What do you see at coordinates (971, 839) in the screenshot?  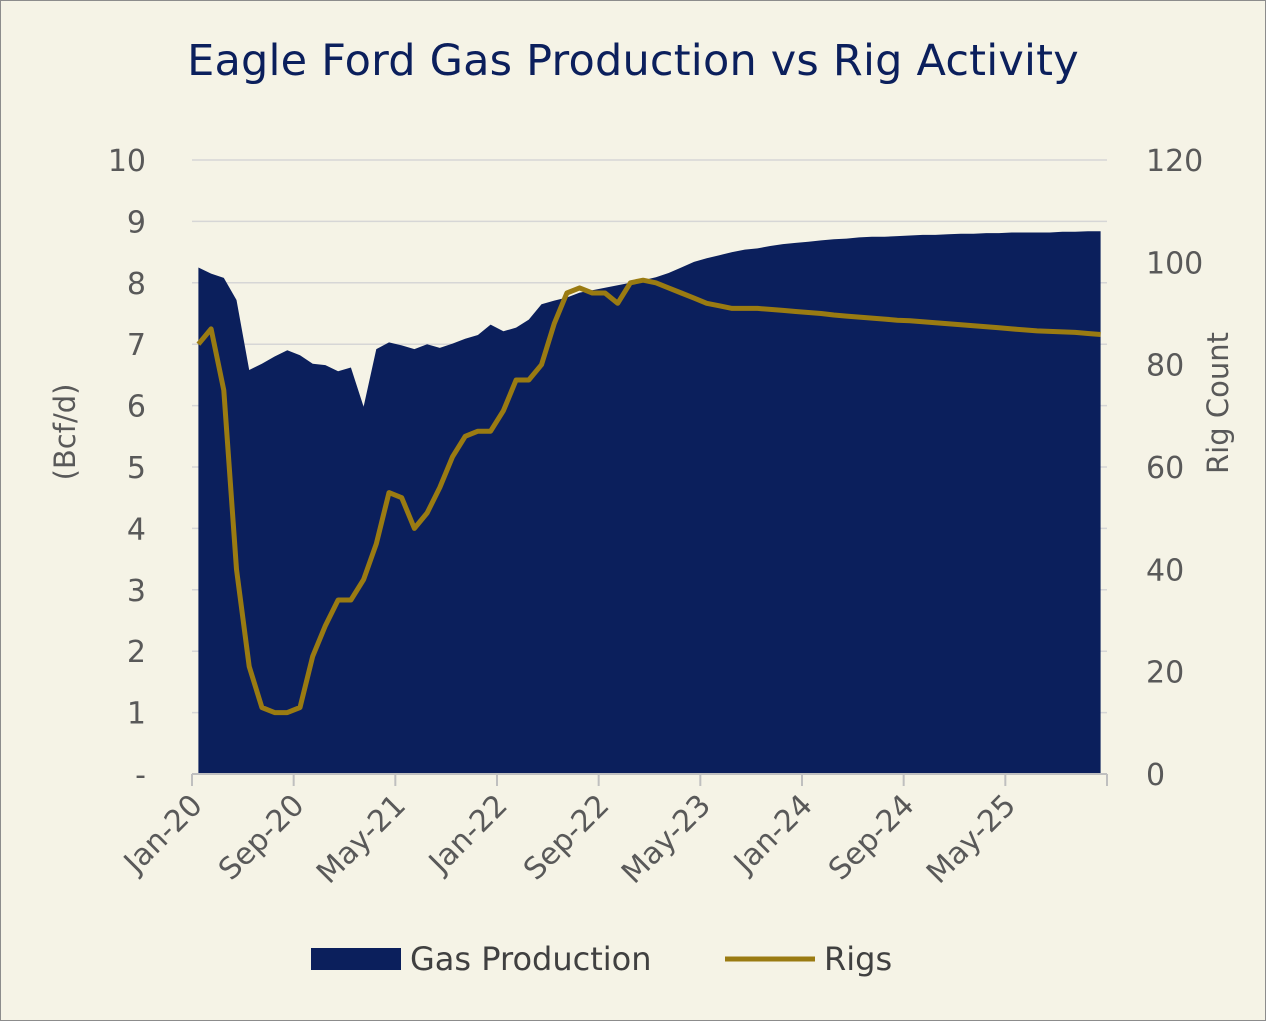 I see `x-tick-label: May-25` at bounding box center [971, 839].